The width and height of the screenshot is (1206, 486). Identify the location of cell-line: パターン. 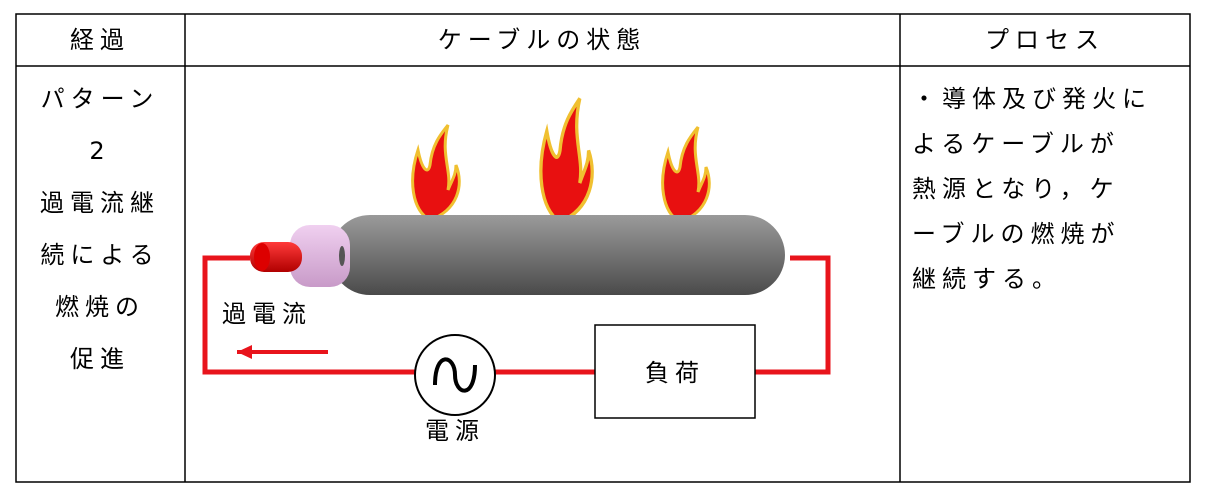
(100, 99).